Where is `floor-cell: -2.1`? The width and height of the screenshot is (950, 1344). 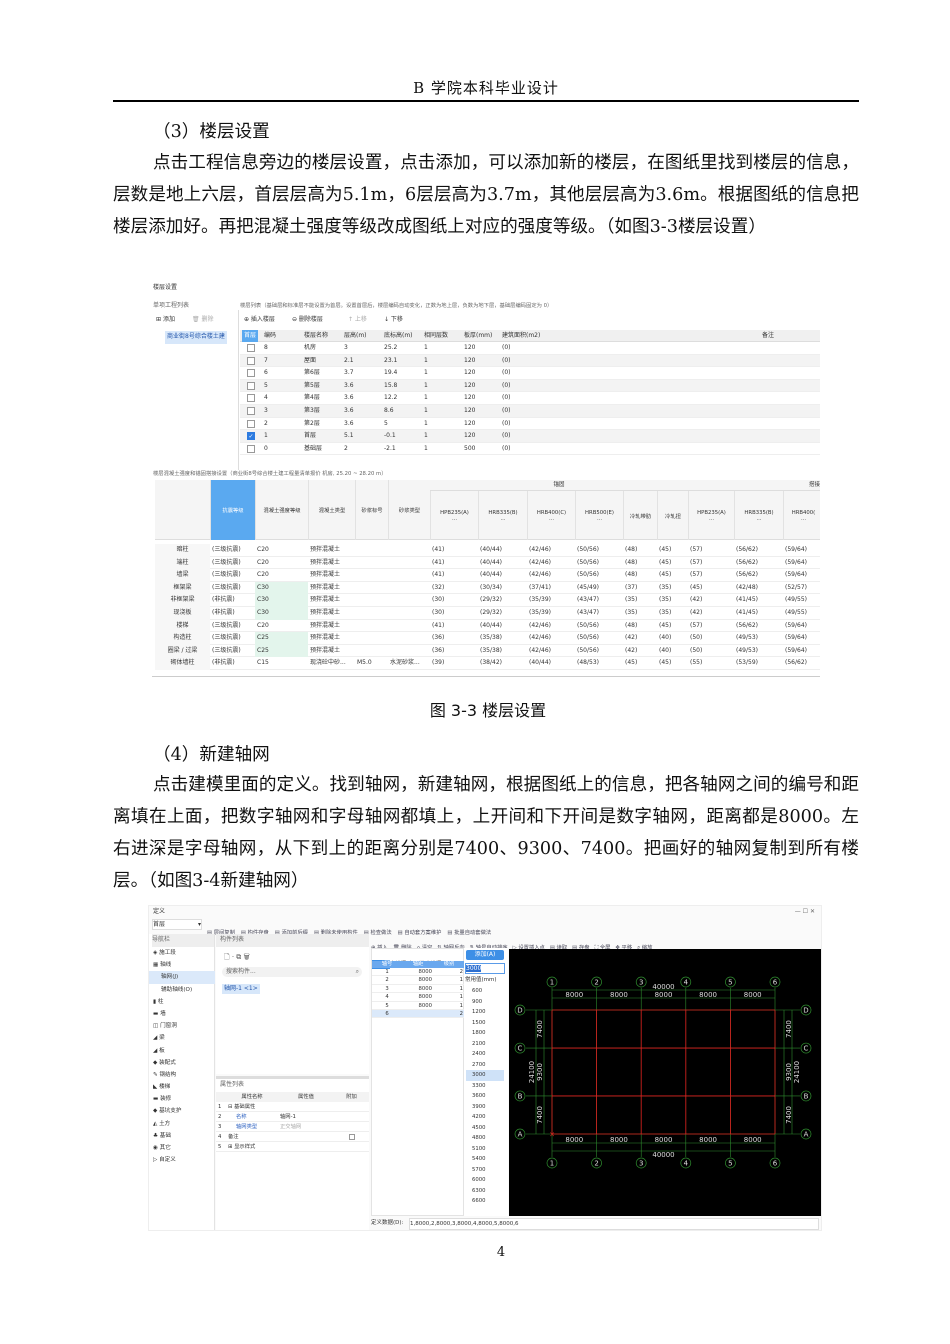
floor-cell: -2.1 is located at coordinates (390, 448).